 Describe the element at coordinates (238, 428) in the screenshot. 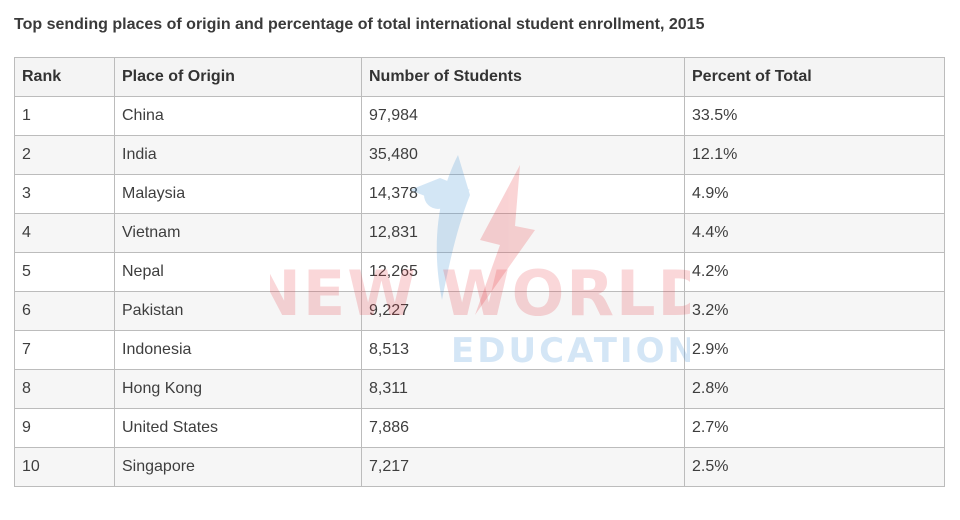

I see `cell-place: United States` at that location.